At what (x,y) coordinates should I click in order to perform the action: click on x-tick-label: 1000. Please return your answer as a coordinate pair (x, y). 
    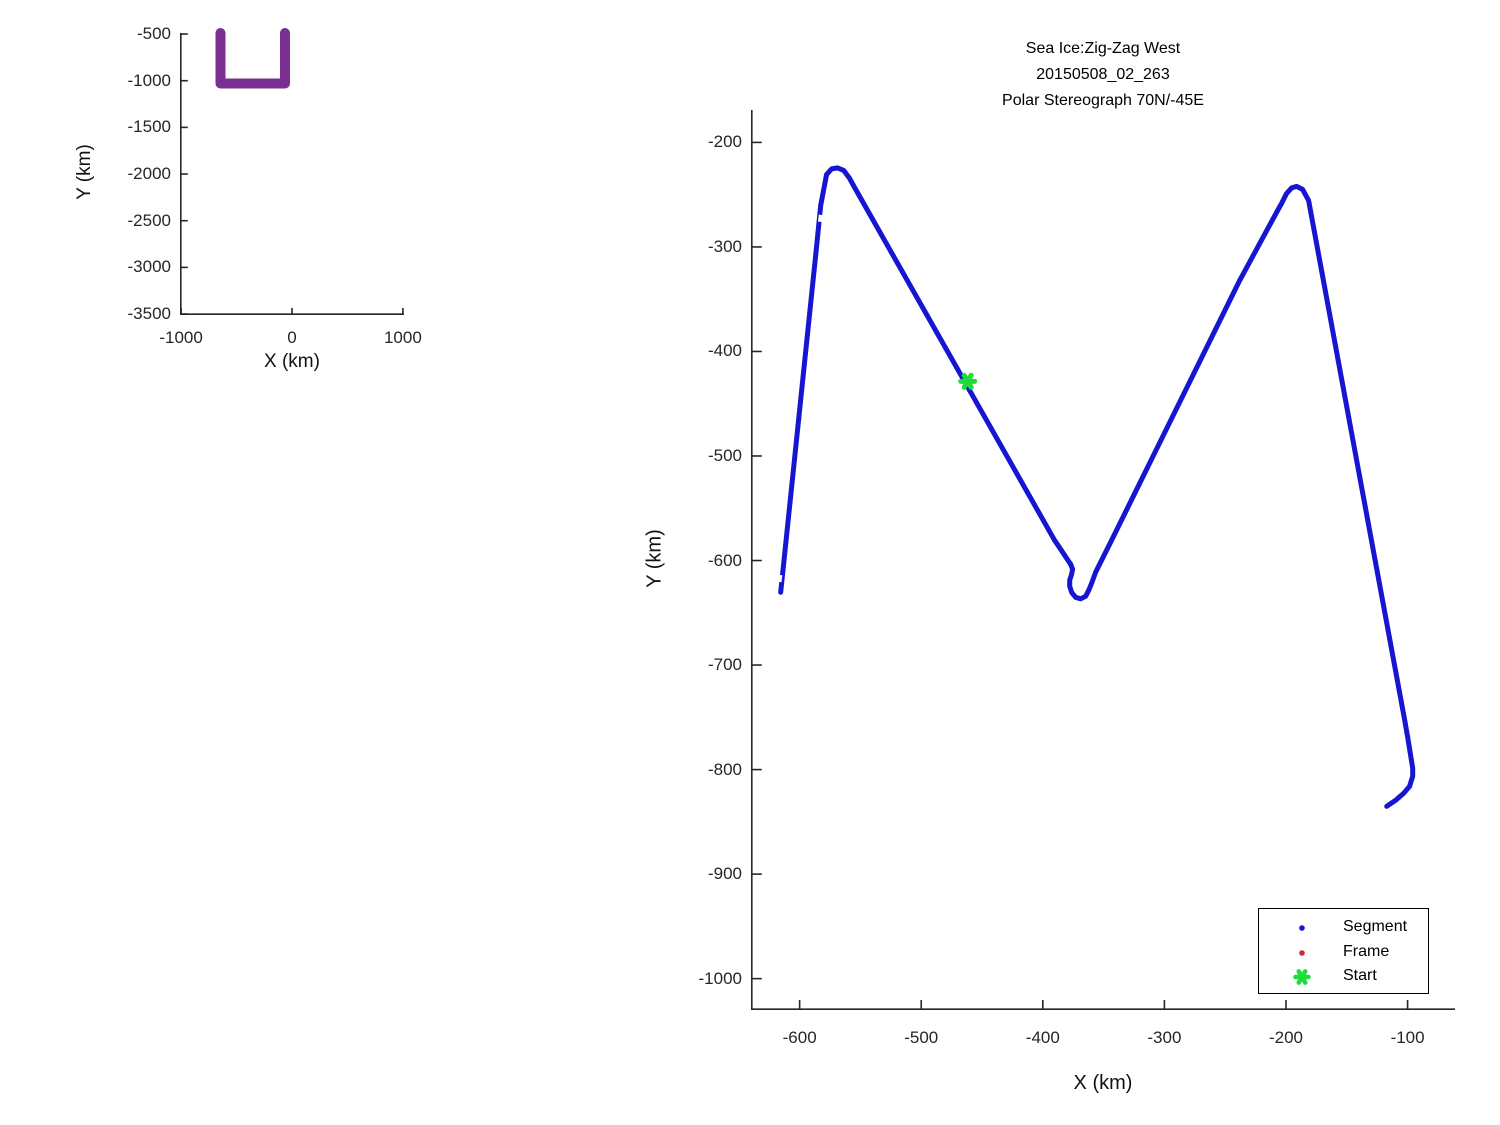
    Looking at the image, I should click on (402, 337).